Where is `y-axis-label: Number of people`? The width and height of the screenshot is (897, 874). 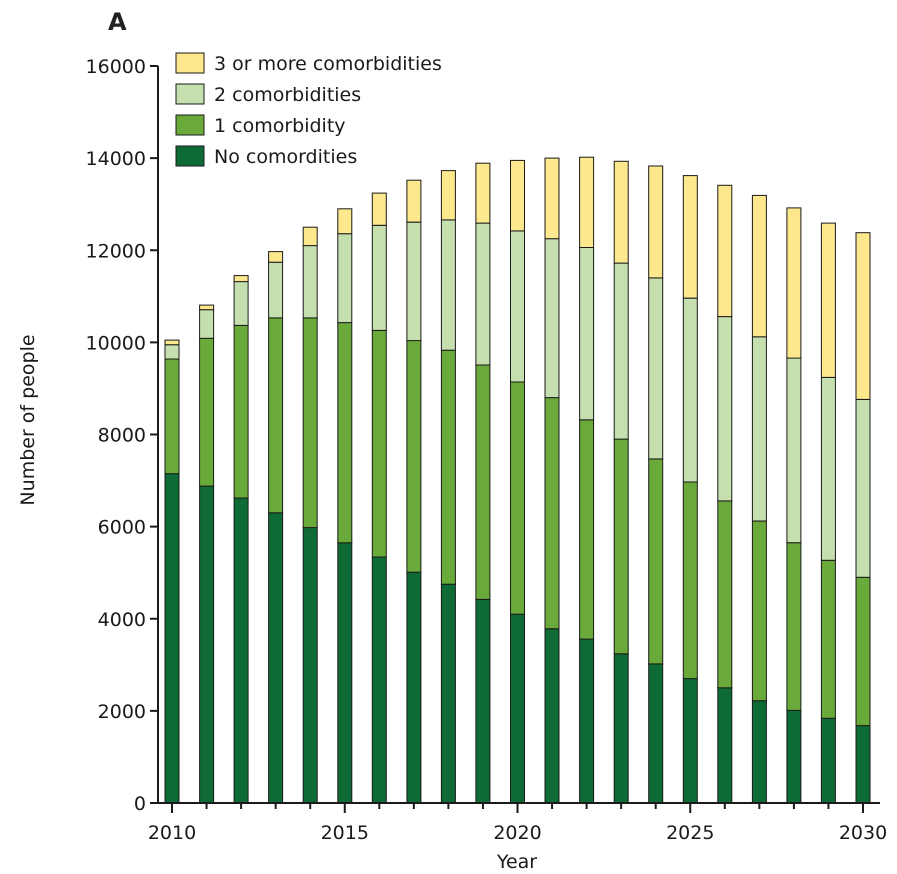
y-axis-label: Number of people is located at coordinates (28, 419).